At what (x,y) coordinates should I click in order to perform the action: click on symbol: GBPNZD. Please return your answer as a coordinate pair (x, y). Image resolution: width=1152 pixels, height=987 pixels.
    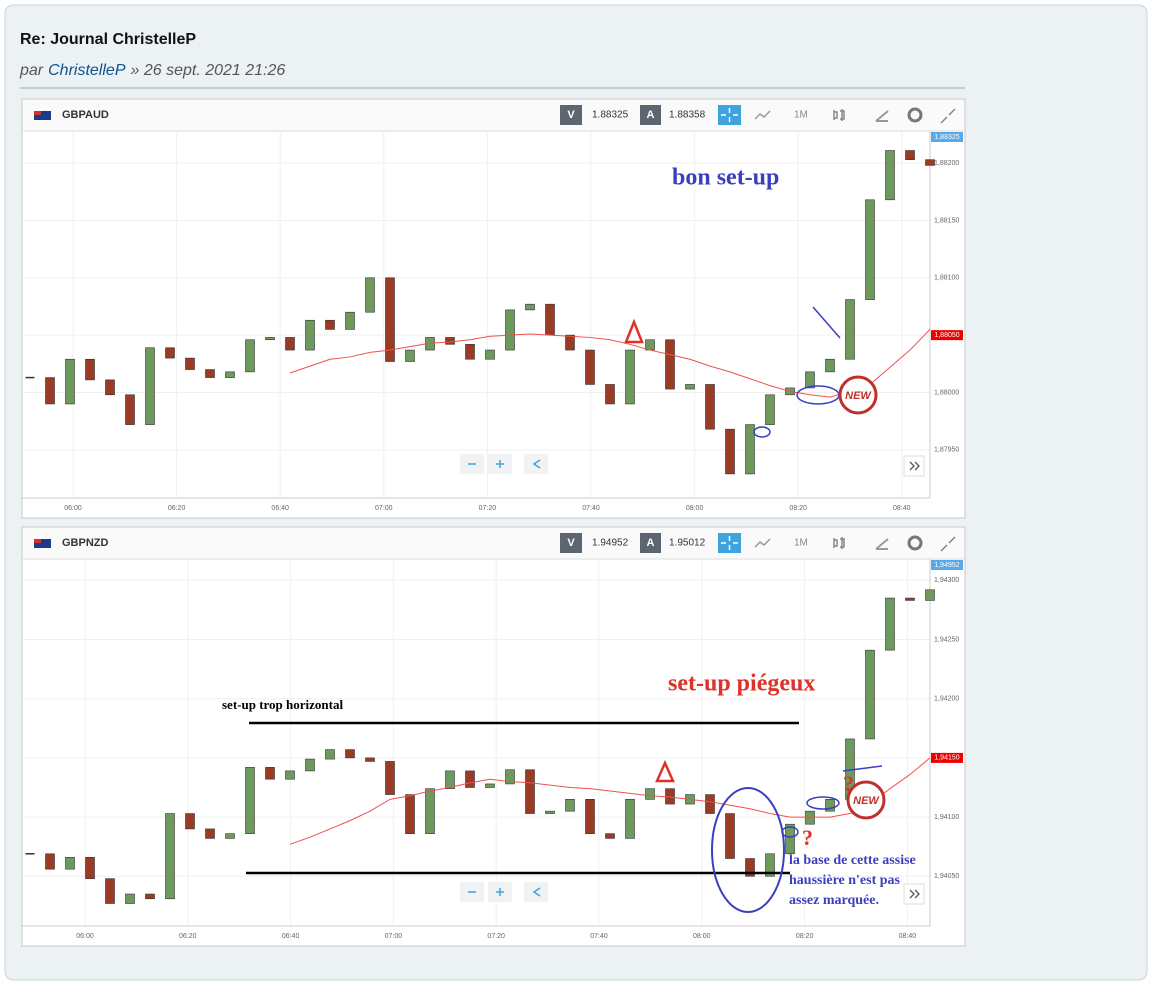
    Looking at the image, I should click on (85, 543).